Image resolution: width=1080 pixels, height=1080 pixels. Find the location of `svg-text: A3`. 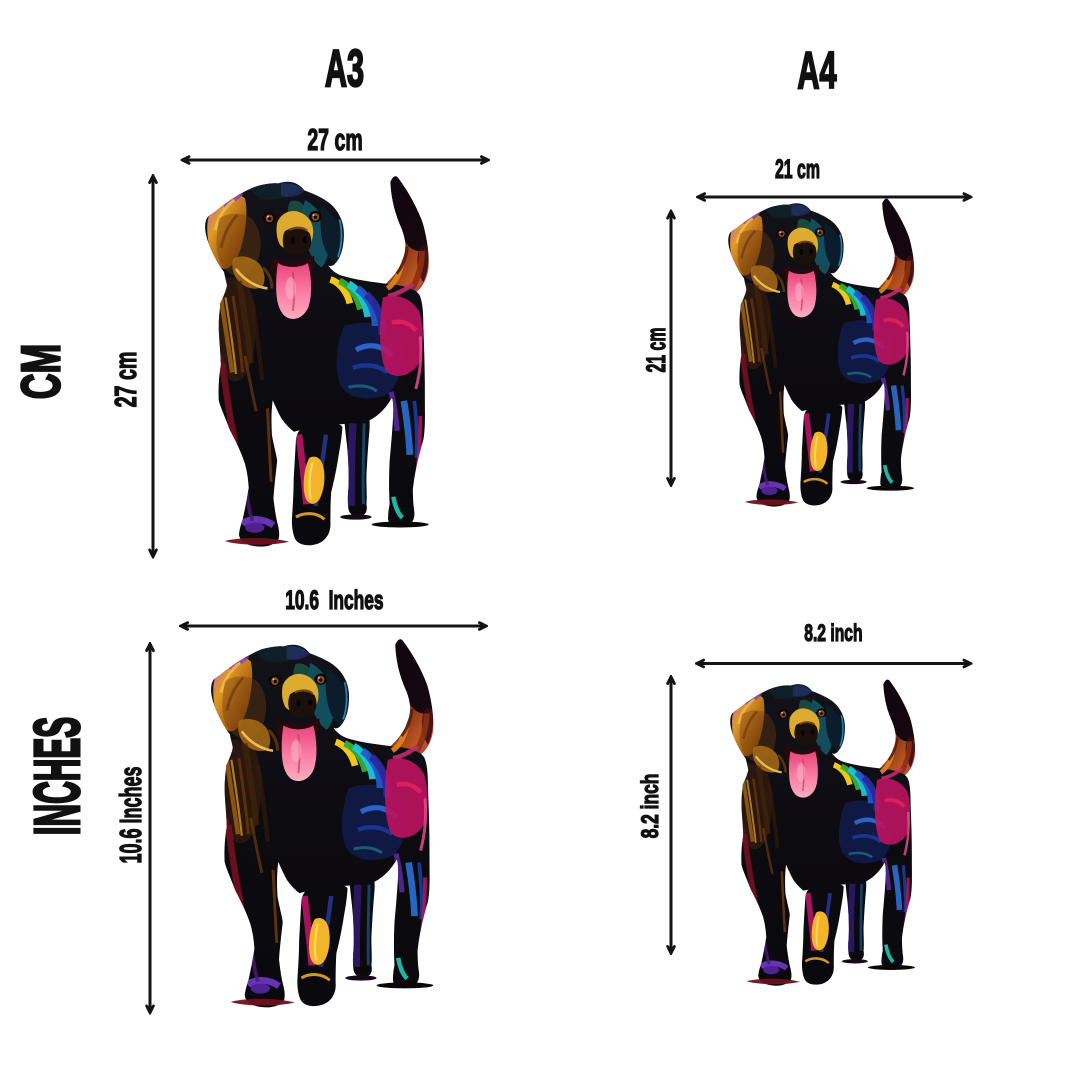

svg-text: A3 is located at coordinates (344, 69).